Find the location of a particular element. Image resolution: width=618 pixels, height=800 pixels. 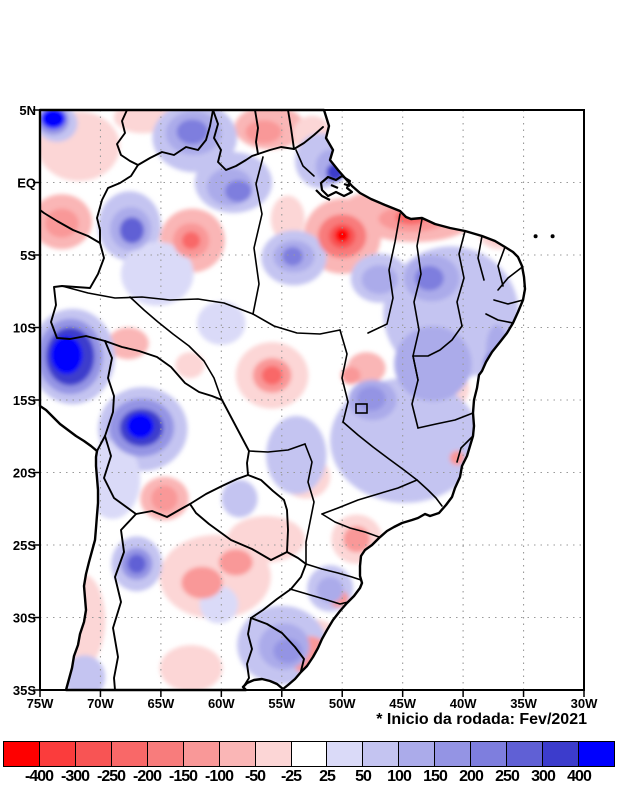

colorbar-label: 250 is located at coordinates (507, 776).